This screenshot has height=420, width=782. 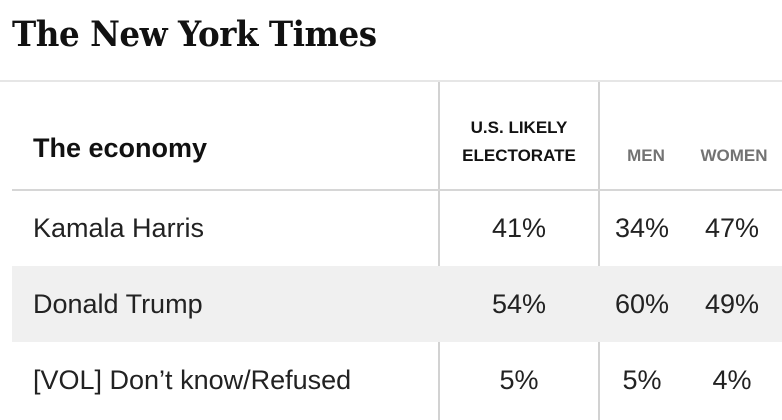 I want to click on men-value: 60%, so click(x=642, y=304).